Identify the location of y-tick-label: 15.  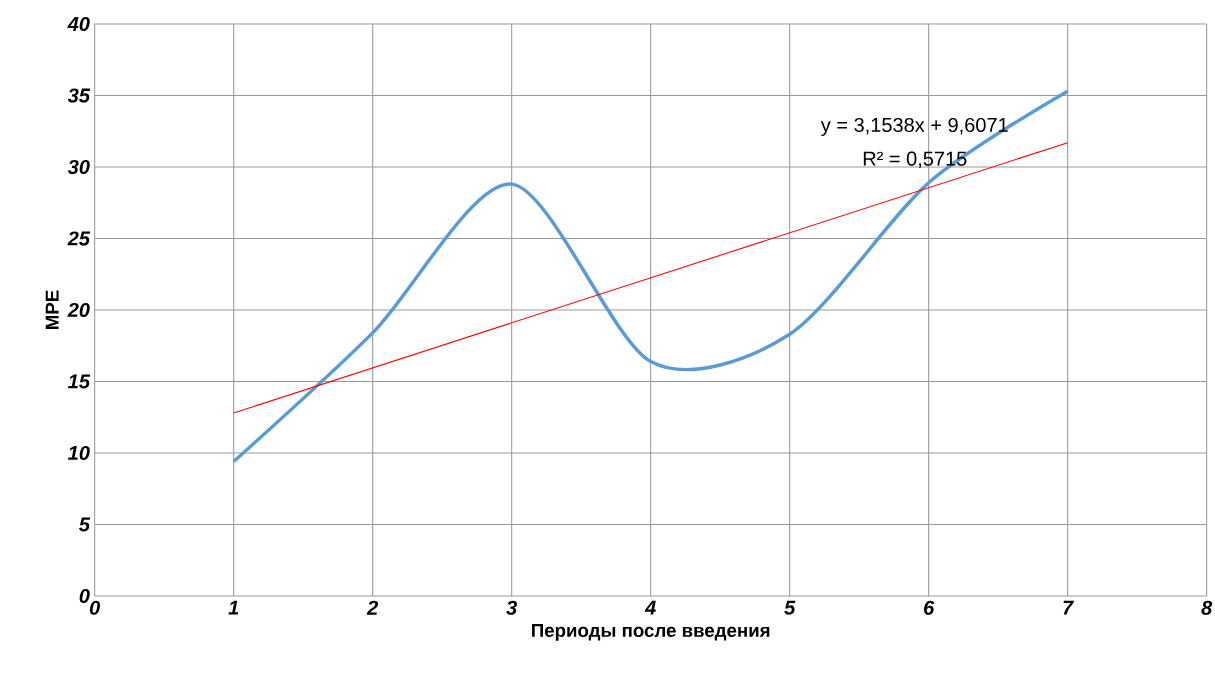
(79, 381).